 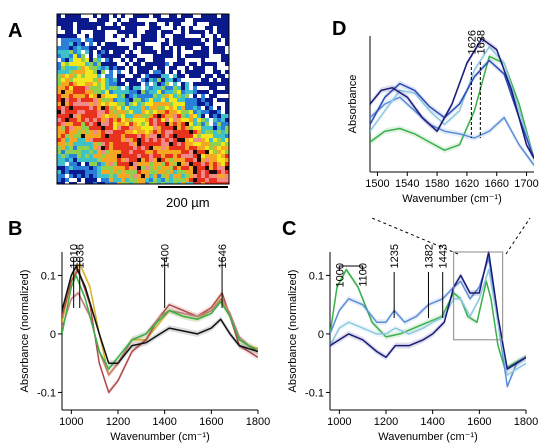 What do you see at coordinates (428, 310) in the screenshot?
I see `series-3-line` at bounding box center [428, 310].